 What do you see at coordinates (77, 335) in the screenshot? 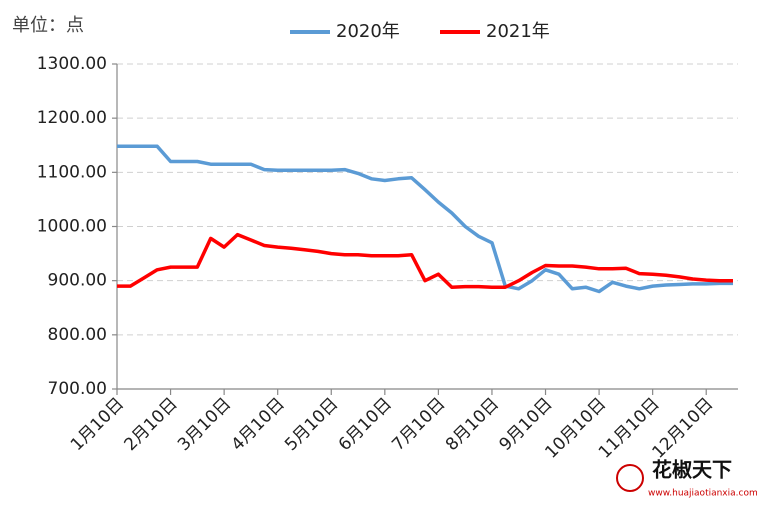
I see `y-tick-label: 800.00` at bounding box center [77, 335].